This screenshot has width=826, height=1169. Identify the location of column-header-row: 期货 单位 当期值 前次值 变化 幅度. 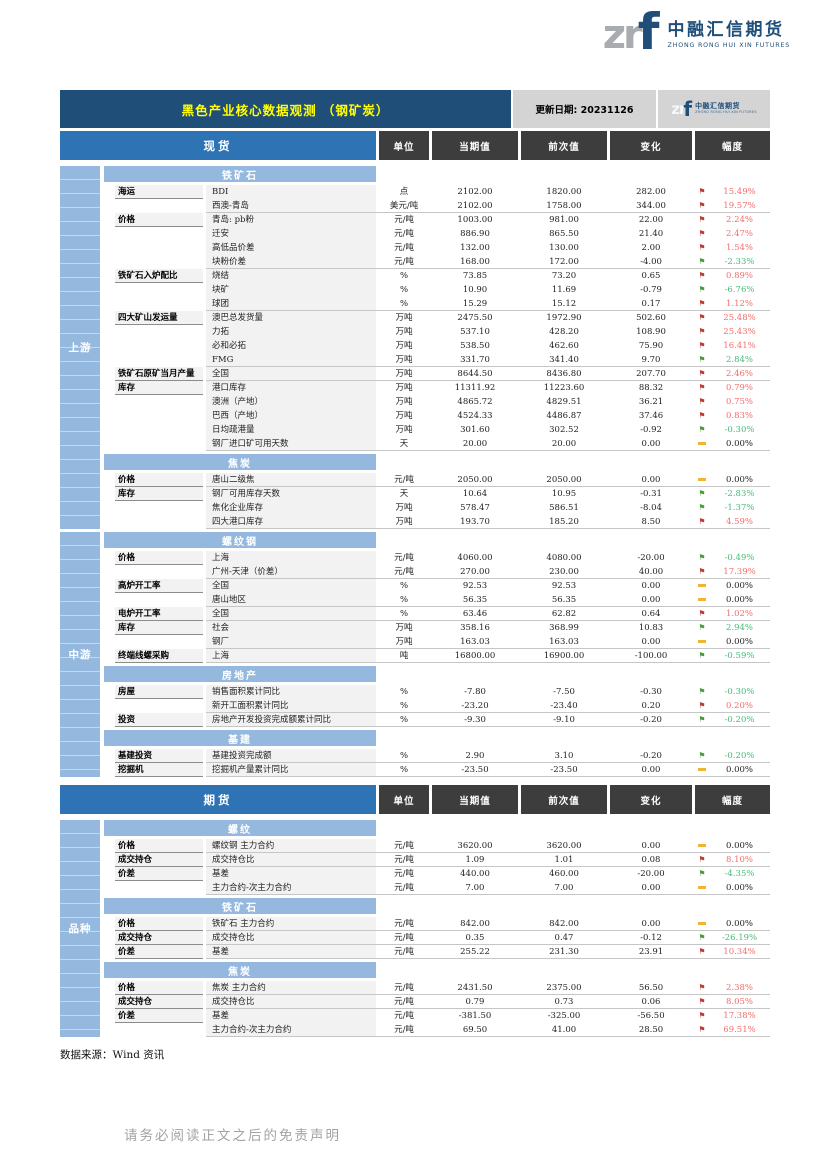
(415, 799).